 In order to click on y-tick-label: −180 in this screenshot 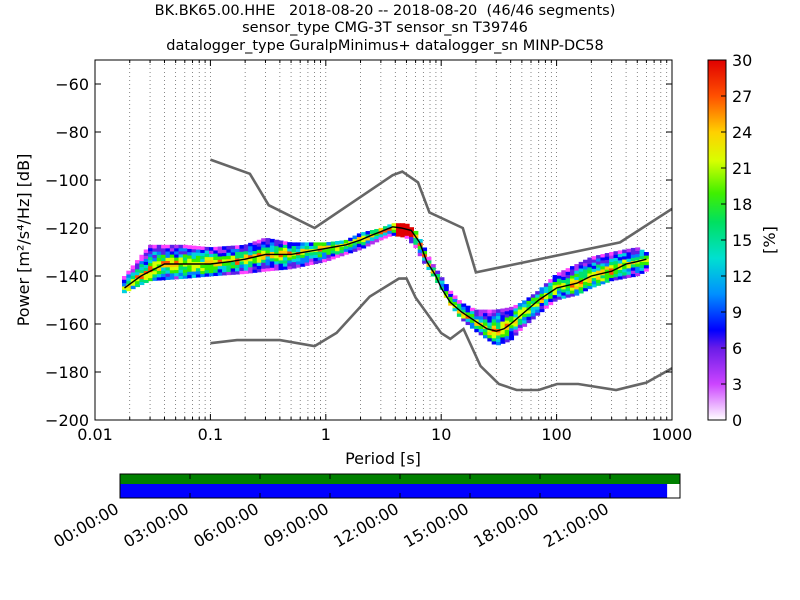, I will do `click(67, 372)`.